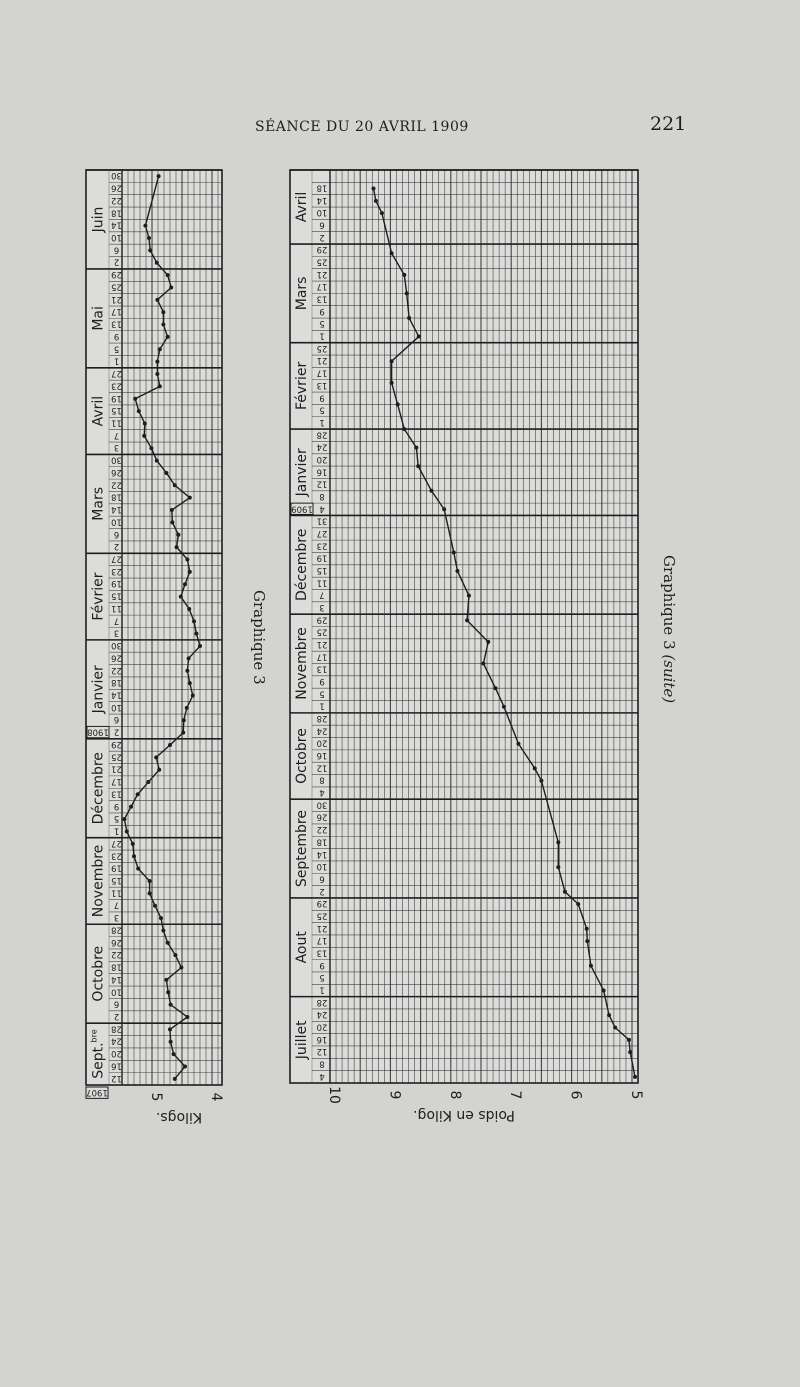 The height and width of the screenshot is (1387, 800). What do you see at coordinates (322, 656) in the screenshot?
I see `day-label: 17` at bounding box center [322, 656].